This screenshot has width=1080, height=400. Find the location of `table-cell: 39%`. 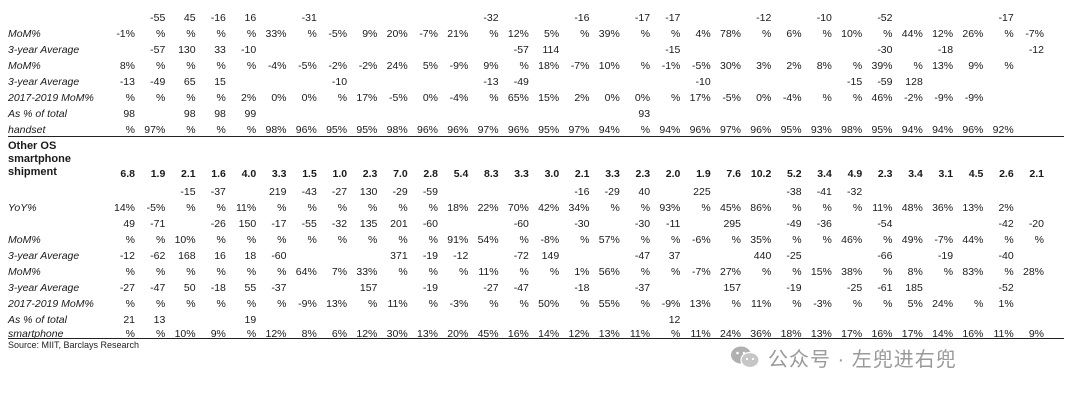

table-cell: 39% is located at coordinates (882, 66).